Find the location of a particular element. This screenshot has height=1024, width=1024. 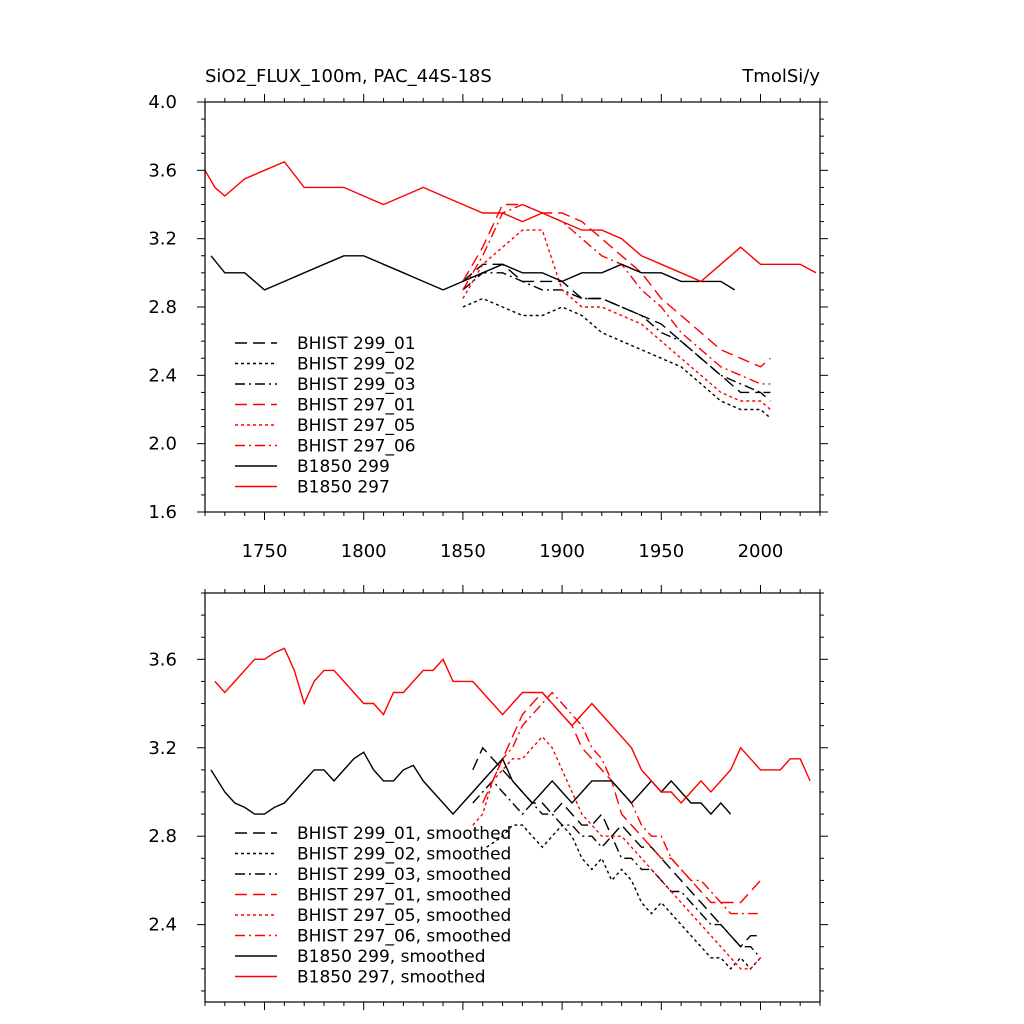

legend-item: BHIST 299_01 is located at coordinates (325, 344).